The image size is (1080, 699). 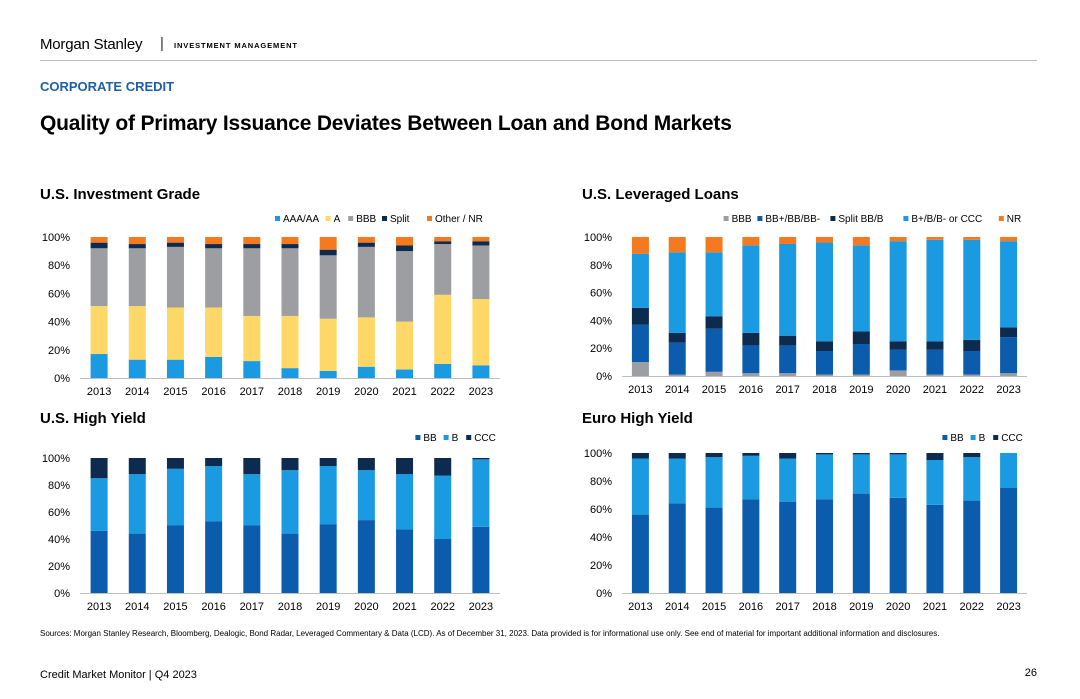 What do you see at coordinates (601, 566) in the screenshot?
I see `y-tick-label: 20%` at bounding box center [601, 566].